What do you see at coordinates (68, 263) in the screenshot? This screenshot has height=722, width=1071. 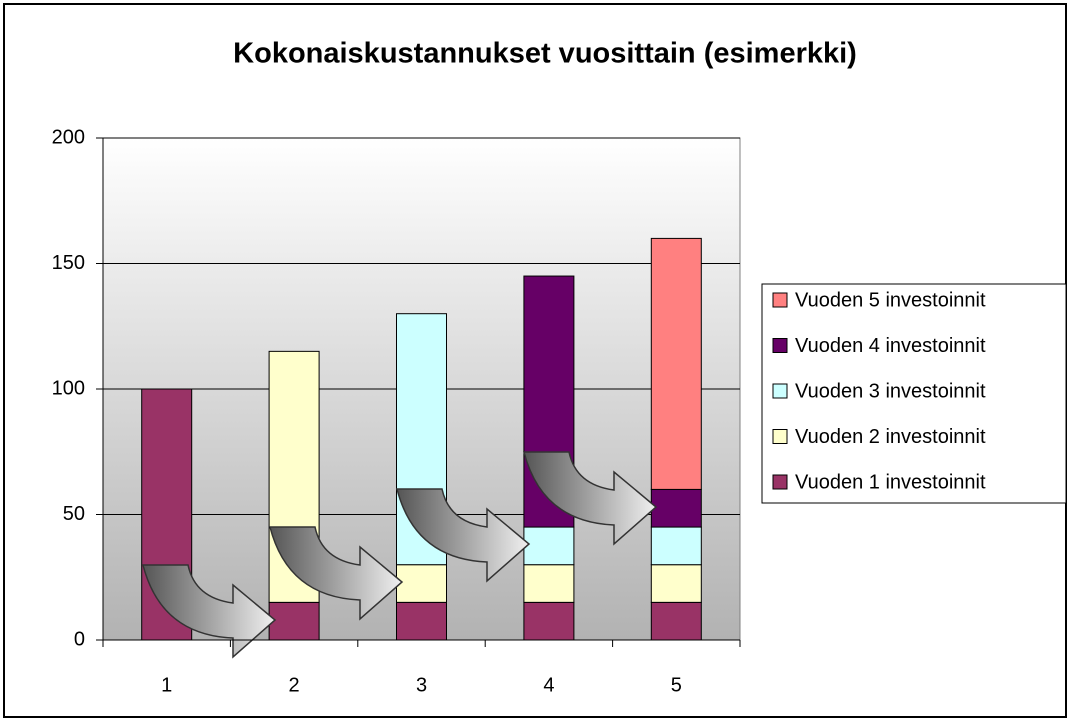 I see `y-tick-label: 150` at bounding box center [68, 263].